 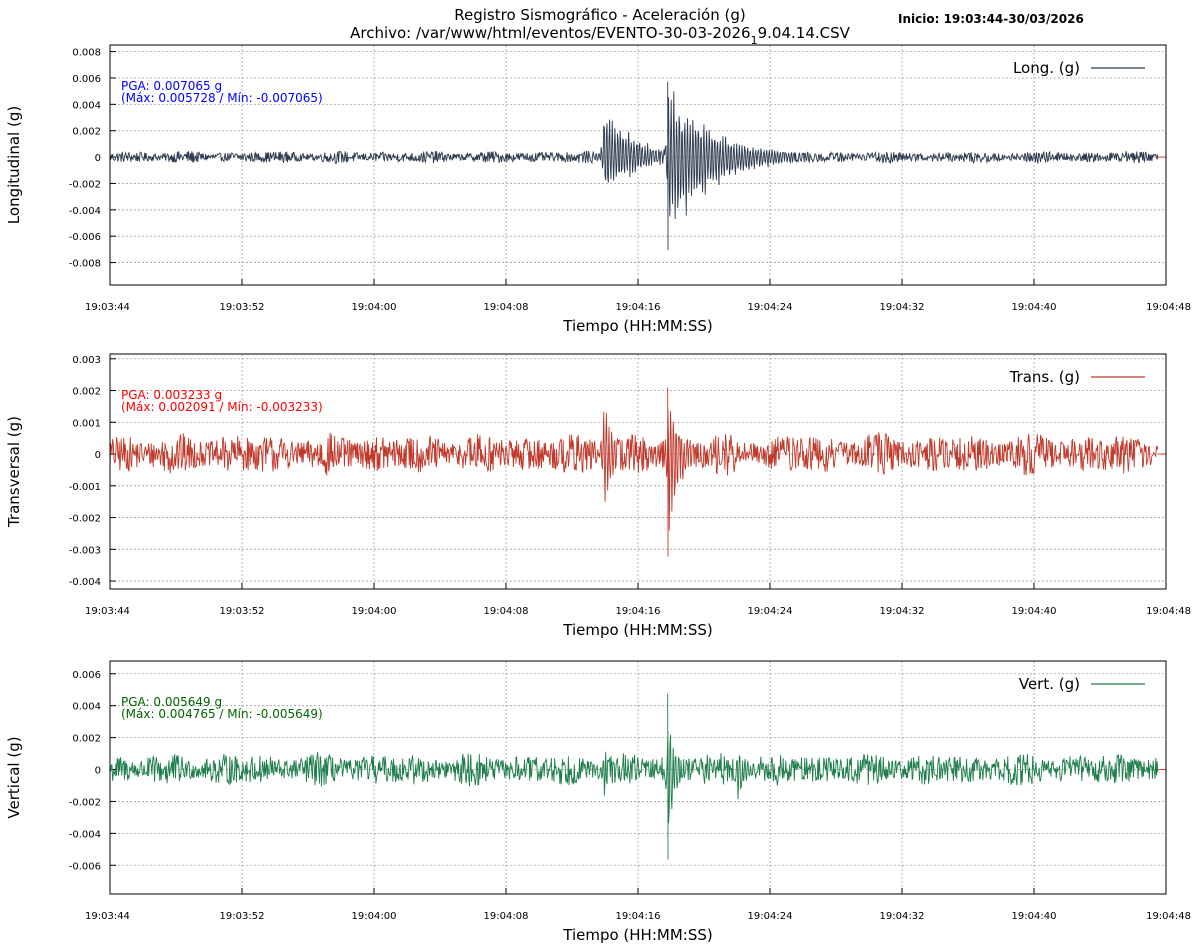 I want to click on y-axis-label: Vertical (g), so click(x=14, y=777).